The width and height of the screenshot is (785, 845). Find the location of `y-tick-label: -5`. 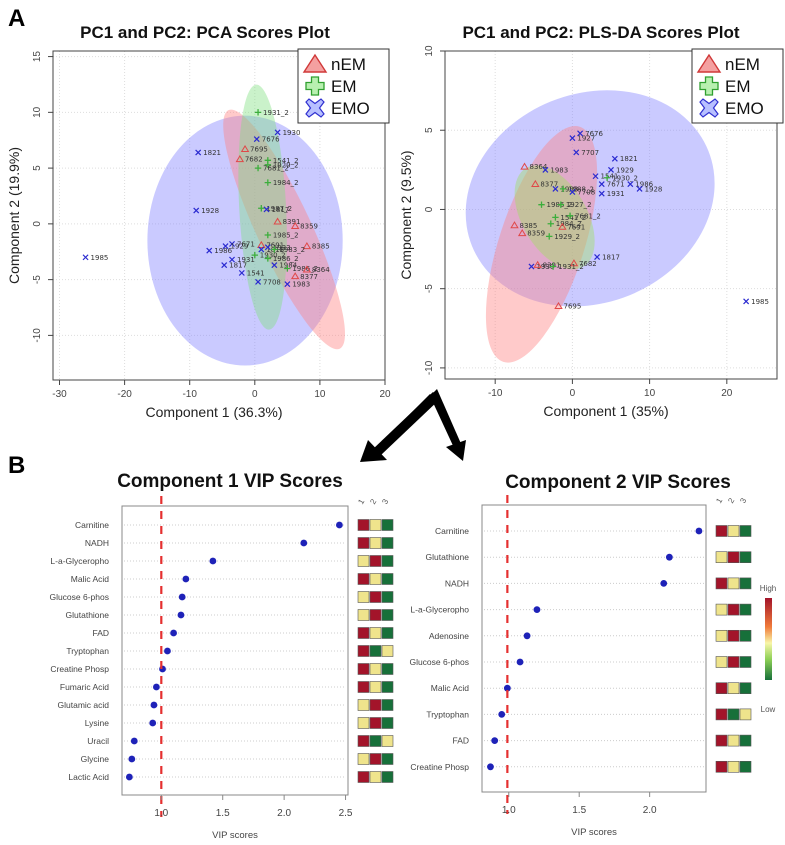

y-tick-label: -5 is located at coordinates (429, 288).